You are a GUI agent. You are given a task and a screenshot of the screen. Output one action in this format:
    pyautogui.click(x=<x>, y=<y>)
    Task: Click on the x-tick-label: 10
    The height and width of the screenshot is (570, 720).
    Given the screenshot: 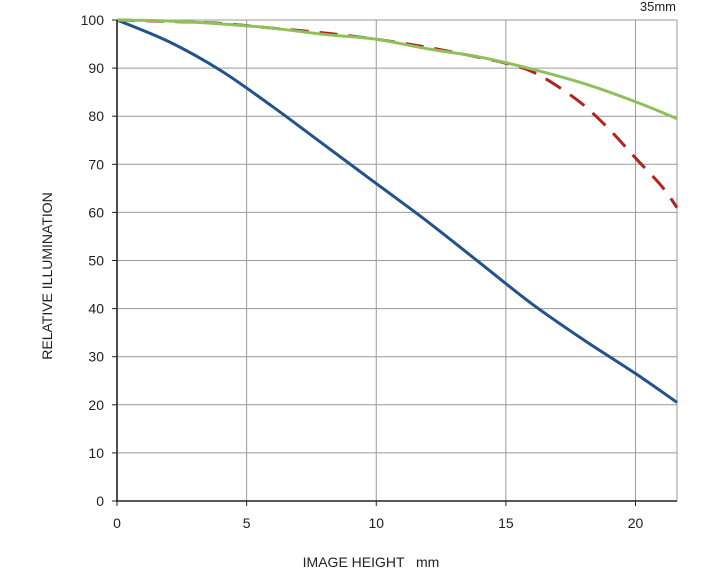 What is the action you would take?
    pyautogui.click(x=376, y=523)
    